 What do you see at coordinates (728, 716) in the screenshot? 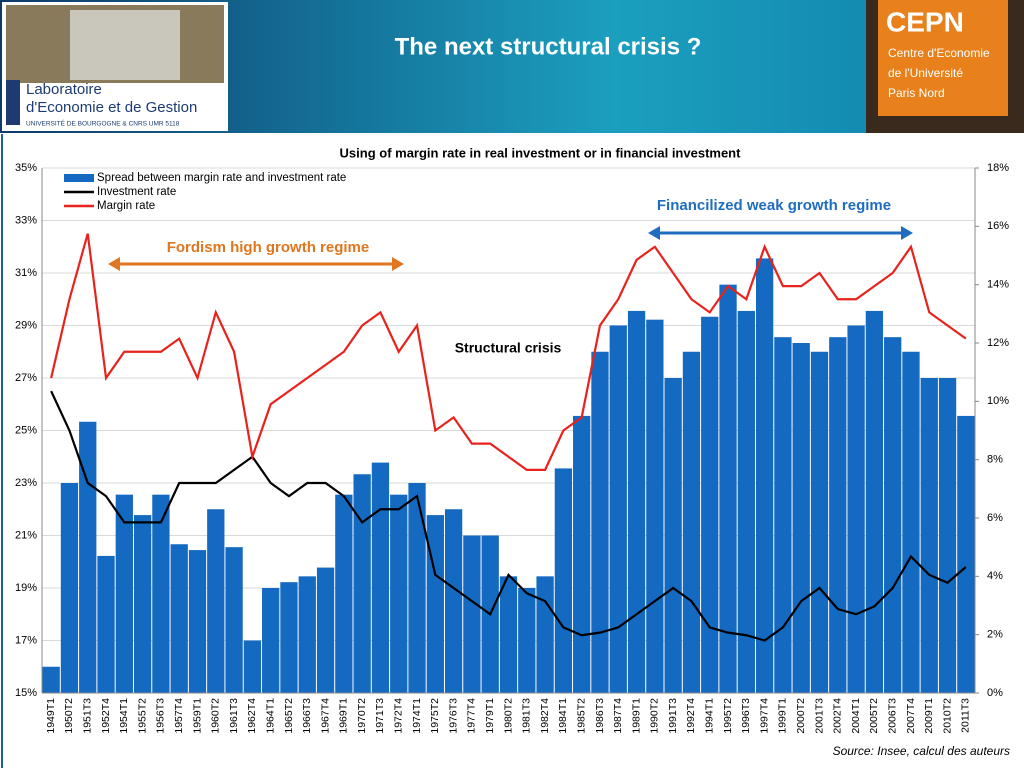
I see `x-tick-label: 1995T2` at bounding box center [728, 716].